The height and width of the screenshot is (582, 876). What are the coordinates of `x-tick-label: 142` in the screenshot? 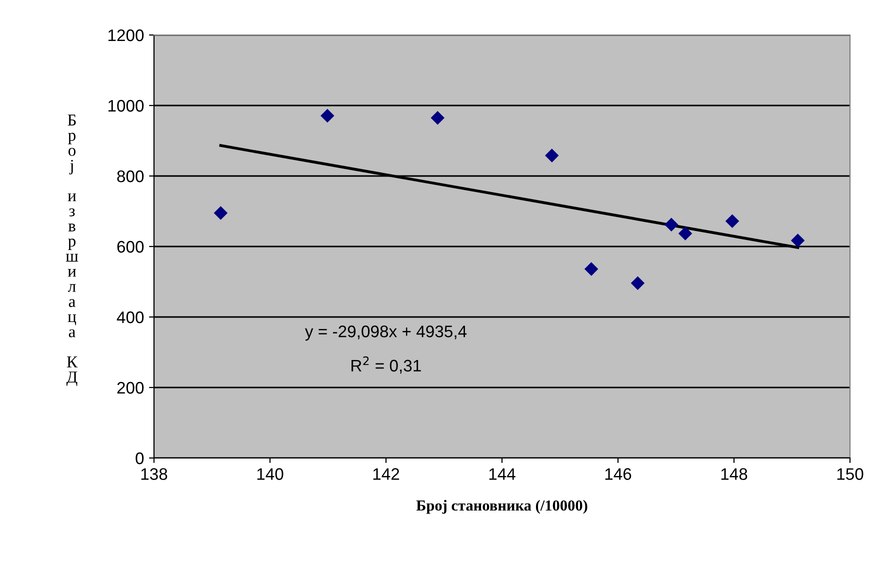 It's located at (386, 474).